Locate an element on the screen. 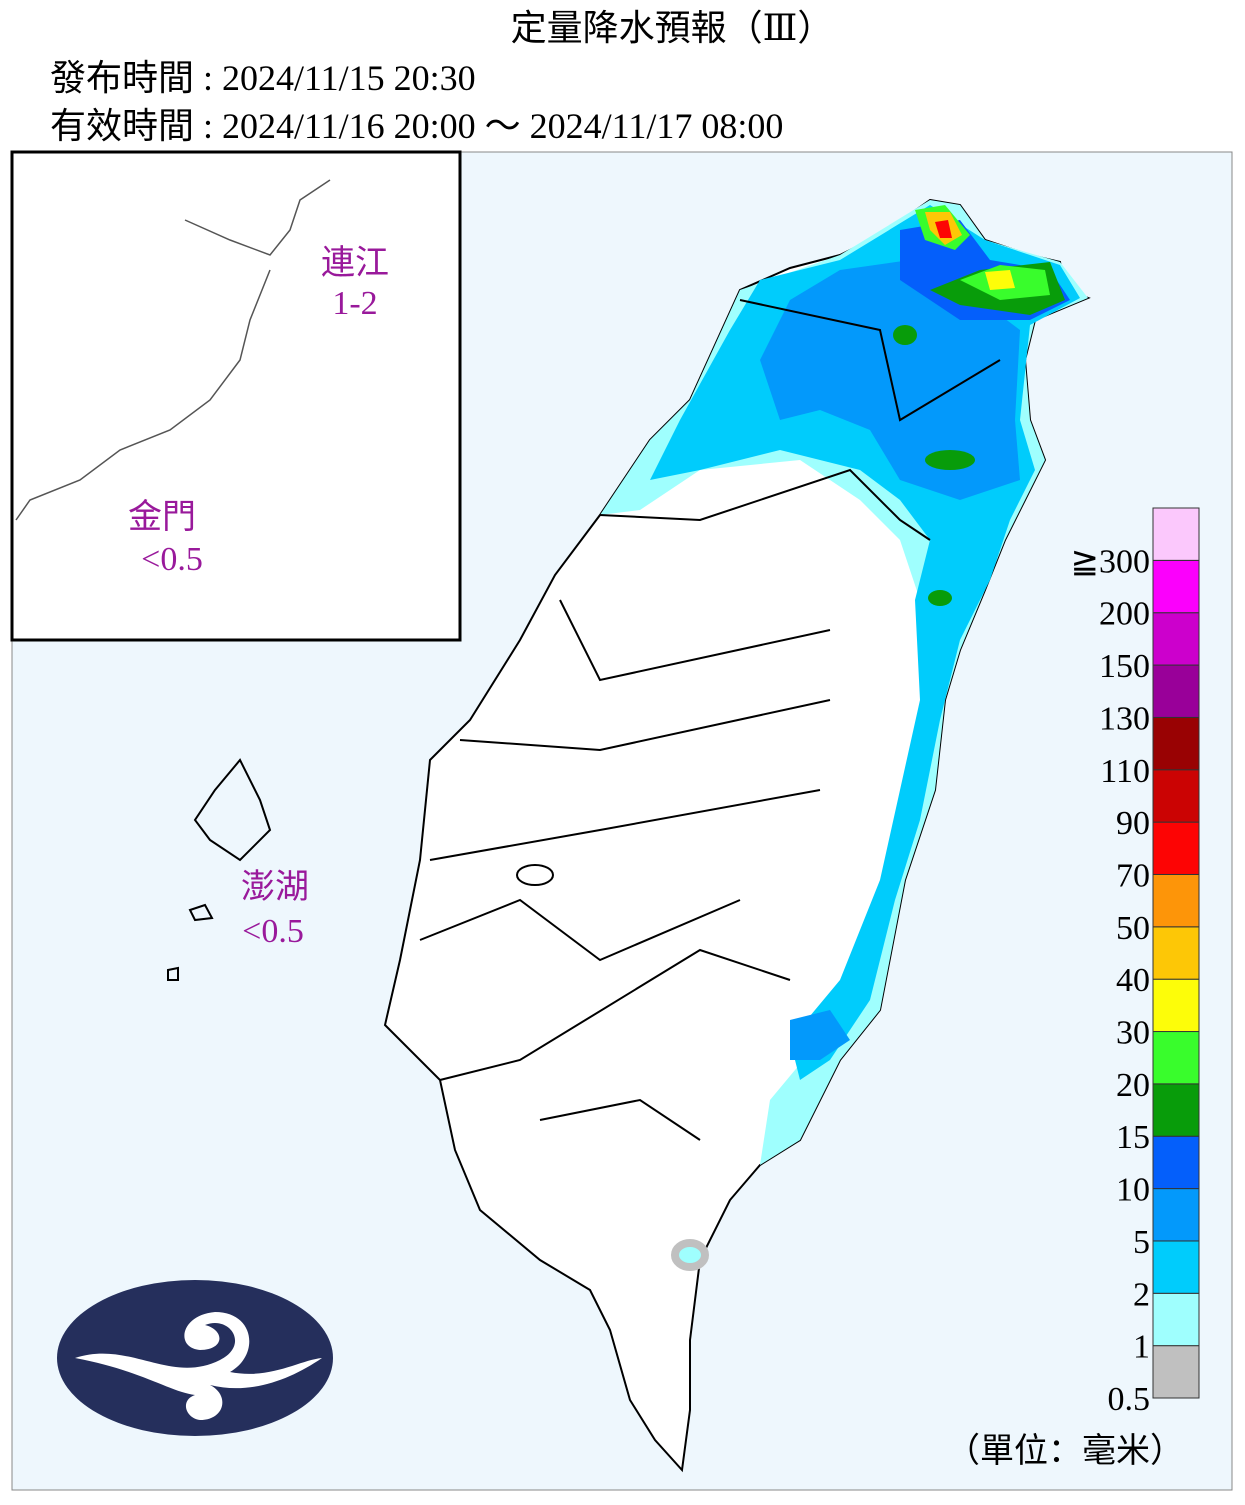 The image size is (1245, 1505). legend: 0.5 1 2 5 10 15 20 30 40 50 70 90 110 130 150 200 ≧300 is located at coordinates (1135, 962).